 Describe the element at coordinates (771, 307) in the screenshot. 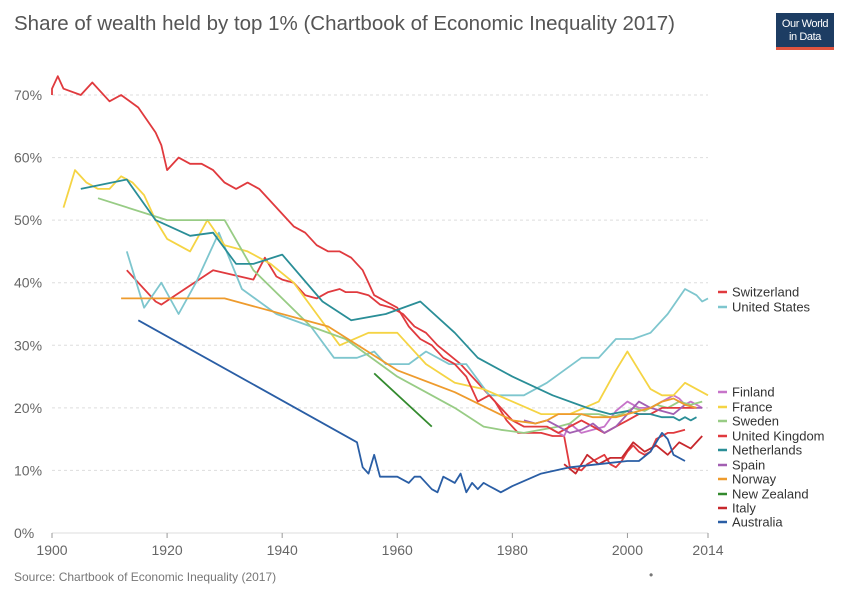

I see `legend-label-united-states: United States` at that location.